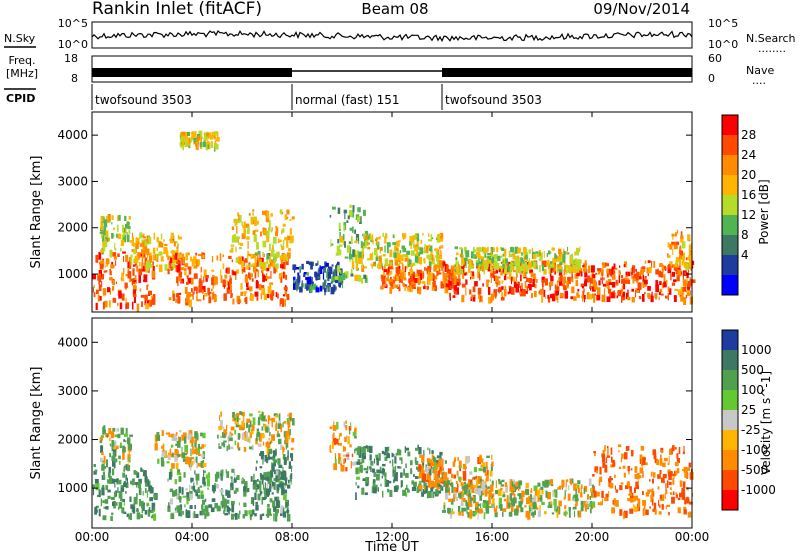 This screenshot has width=800, height=554. I want to click on velocity-colorbar-tick-1: 500, so click(752, 370).